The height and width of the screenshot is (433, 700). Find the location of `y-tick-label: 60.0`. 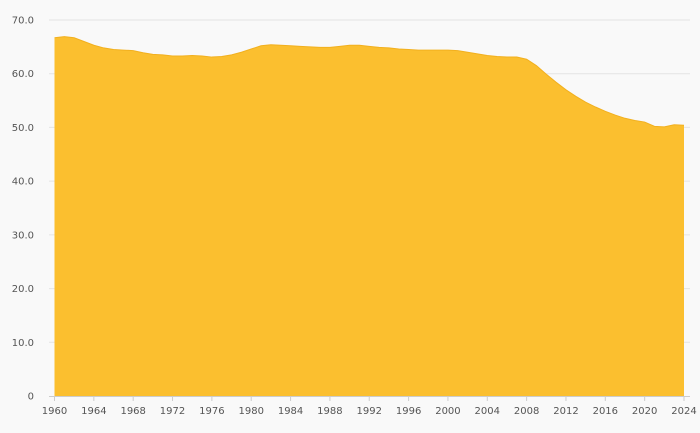

y-tick-label: 60.0 is located at coordinates (23, 74).